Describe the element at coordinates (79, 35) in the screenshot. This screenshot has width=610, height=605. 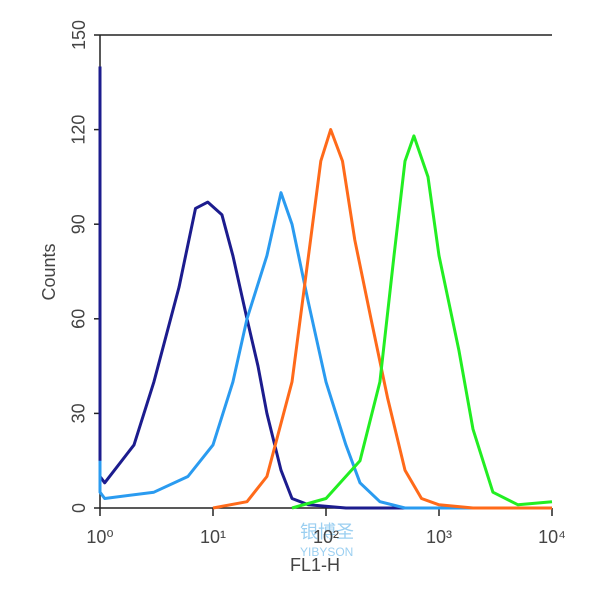
I see `y-tick-label: 150` at that location.